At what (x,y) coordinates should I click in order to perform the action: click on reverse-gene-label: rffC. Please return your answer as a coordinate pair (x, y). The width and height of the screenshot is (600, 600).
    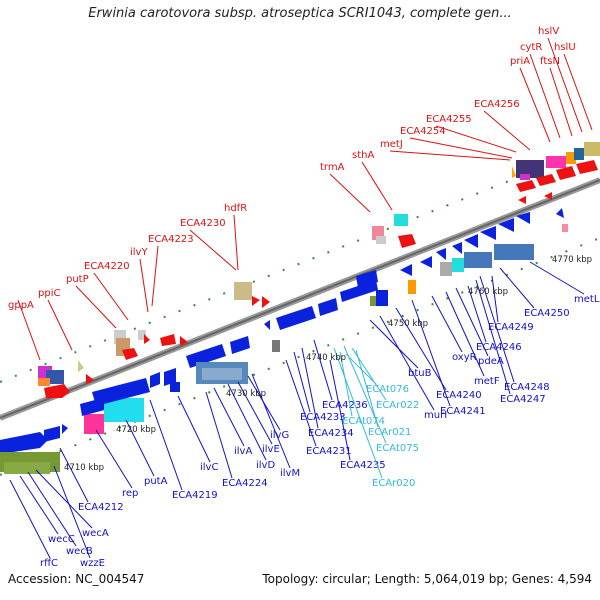
    Looking at the image, I should click on (49, 563).